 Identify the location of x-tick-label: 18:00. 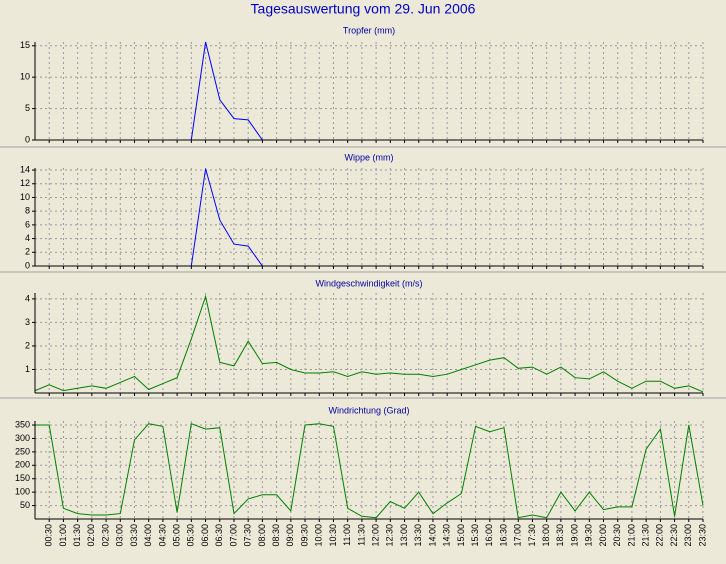
(546, 535).